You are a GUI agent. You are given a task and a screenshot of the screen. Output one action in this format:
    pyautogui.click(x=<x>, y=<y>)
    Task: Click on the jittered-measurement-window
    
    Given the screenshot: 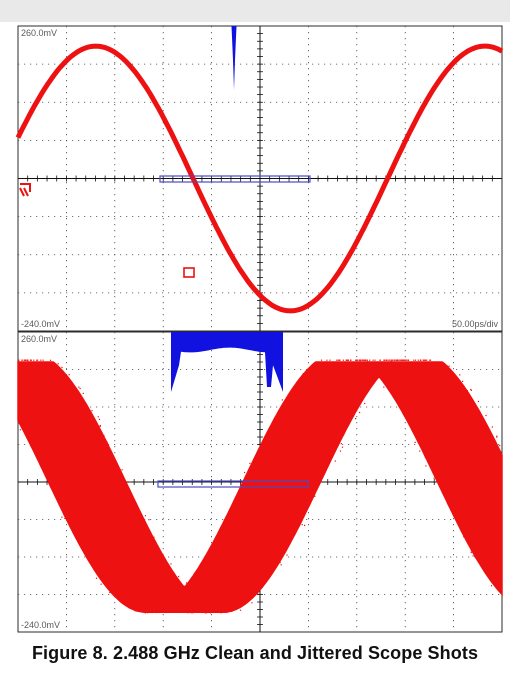 What is the action you would take?
    pyautogui.click(x=233, y=484)
    